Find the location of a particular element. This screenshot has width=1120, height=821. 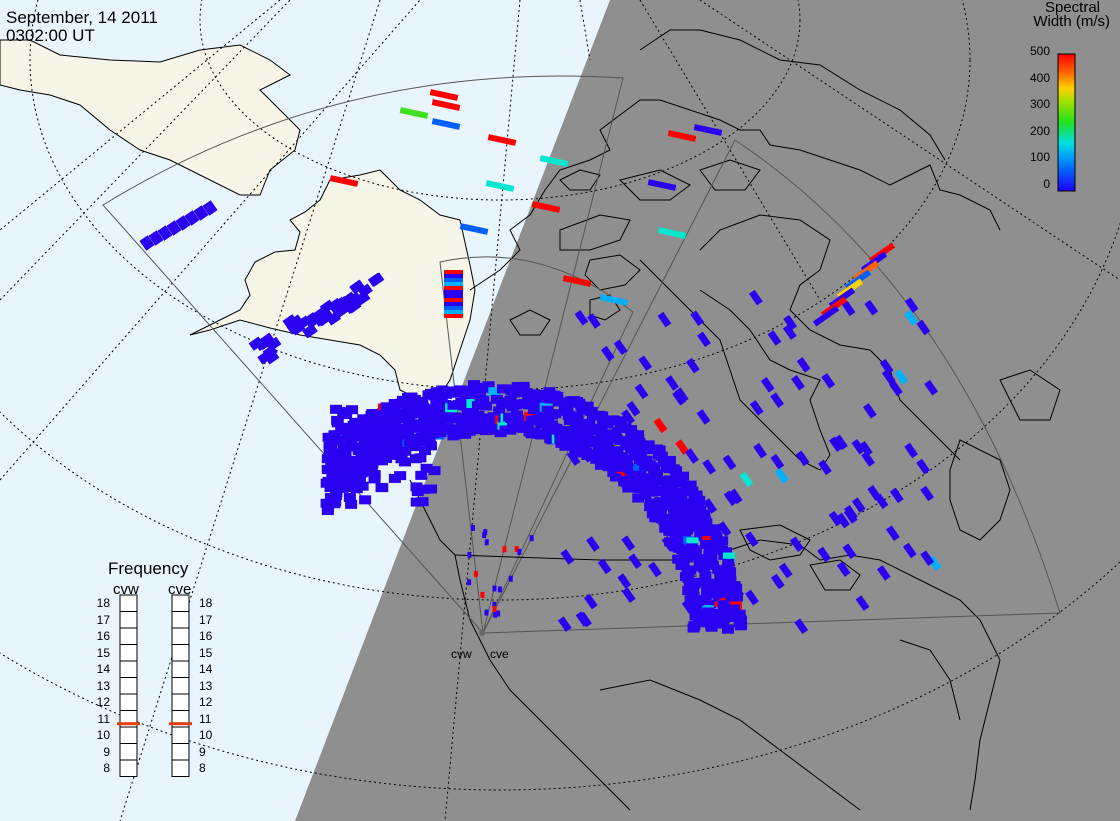

border-line is located at coordinates (577, 557).